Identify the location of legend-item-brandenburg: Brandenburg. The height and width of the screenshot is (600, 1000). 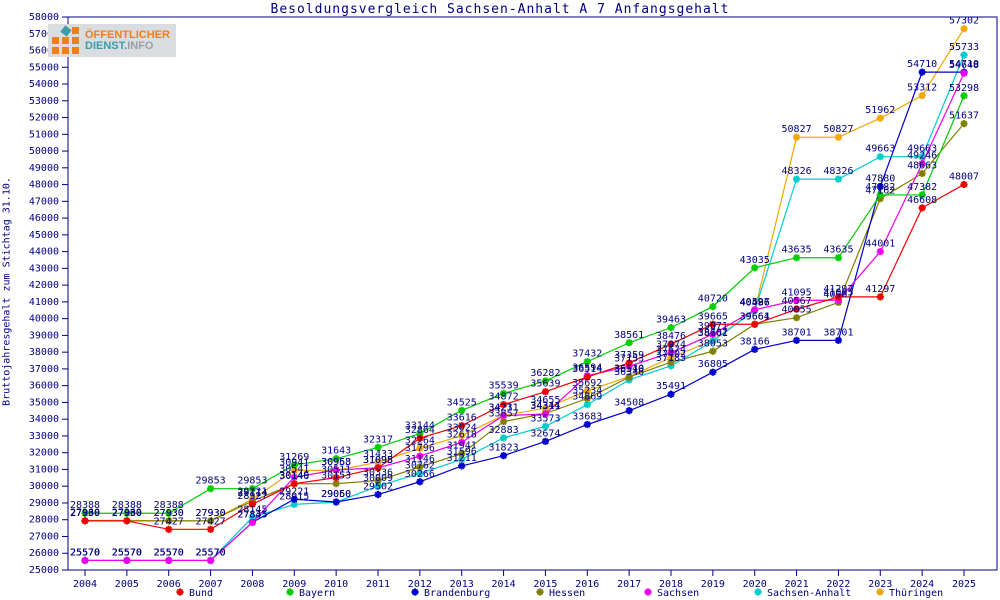
(450, 593).